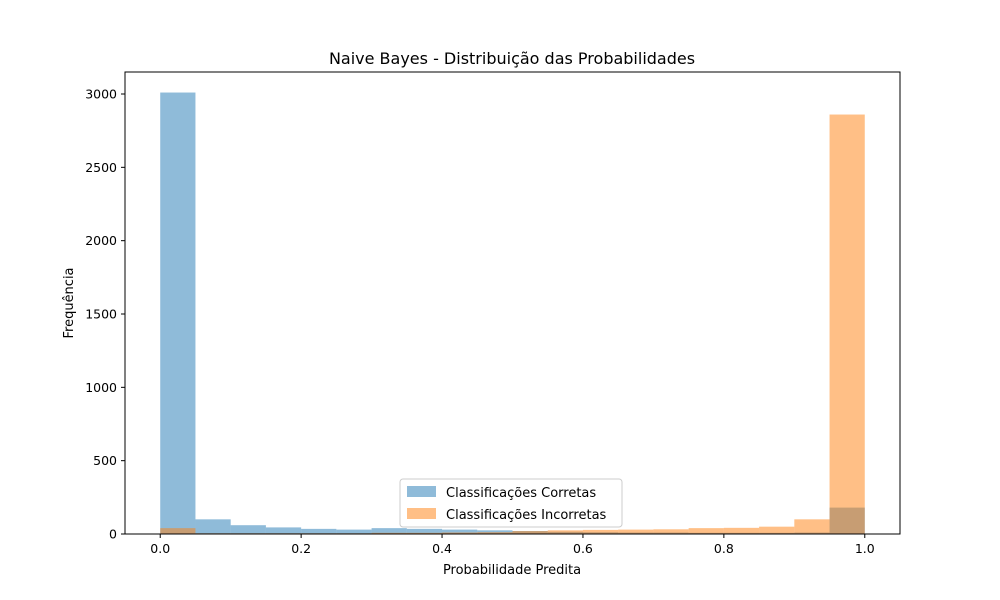  Describe the element at coordinates (526, 515) in the screenshot. I see `legend-label-incorretas: Classificações Incorretas` at that location.